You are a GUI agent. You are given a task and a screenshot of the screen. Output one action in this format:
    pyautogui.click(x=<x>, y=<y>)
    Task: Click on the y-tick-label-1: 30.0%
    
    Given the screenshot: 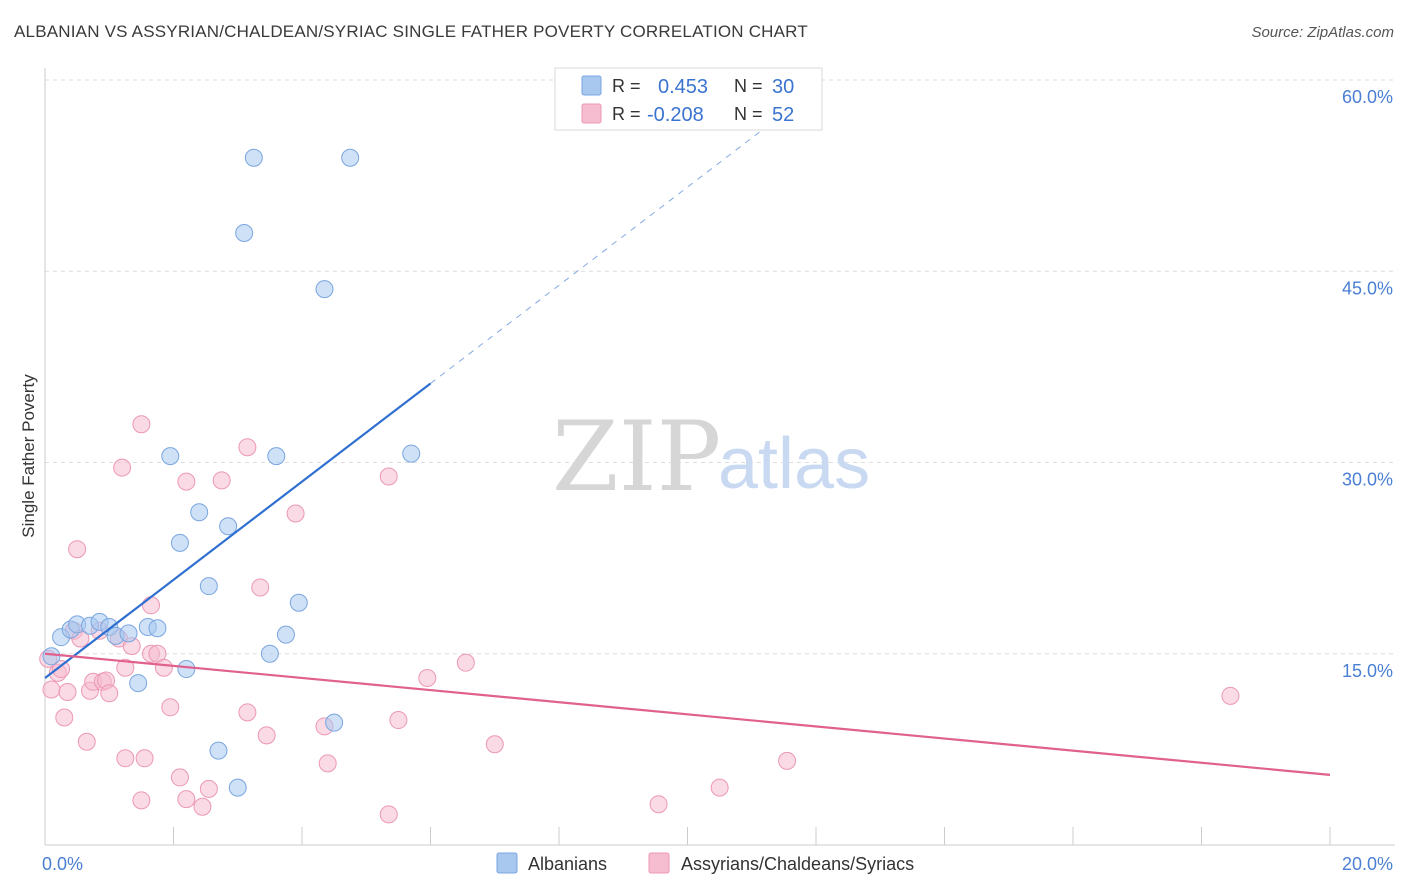 What is the action you would take?
    pyautogui.click(x=1367, y=480)
    